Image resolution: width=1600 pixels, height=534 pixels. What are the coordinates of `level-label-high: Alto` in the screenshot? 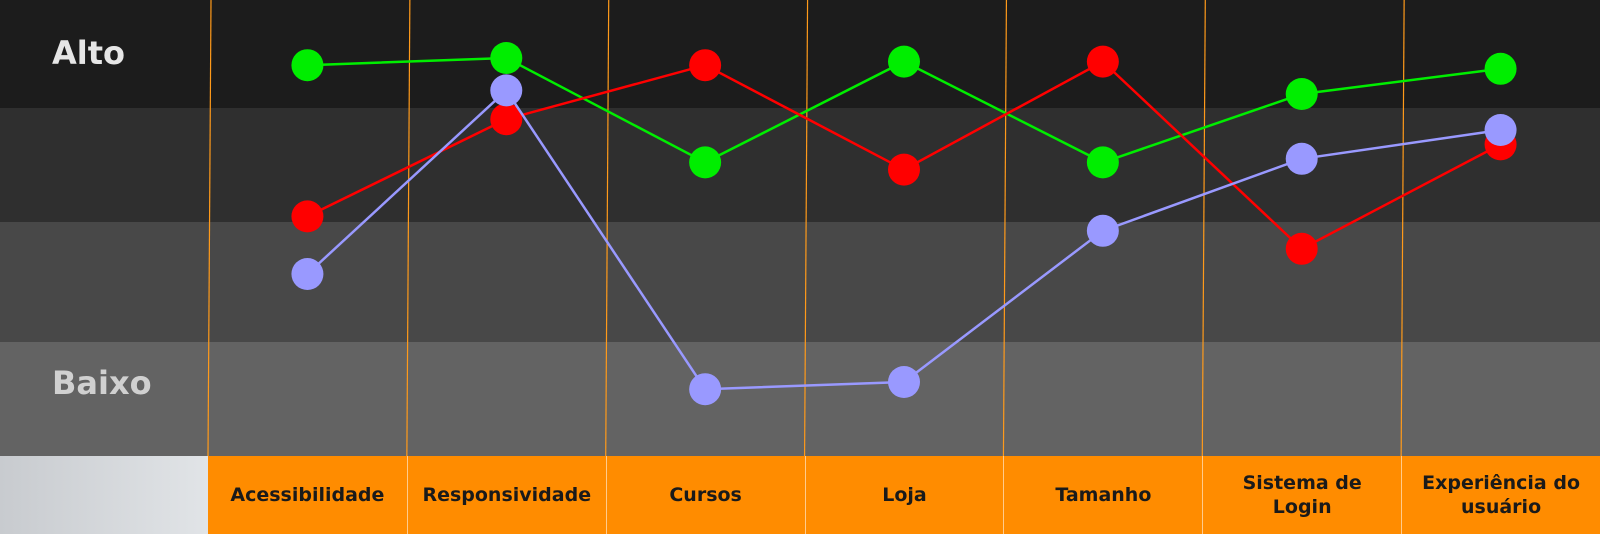 It's located at (89, 53).